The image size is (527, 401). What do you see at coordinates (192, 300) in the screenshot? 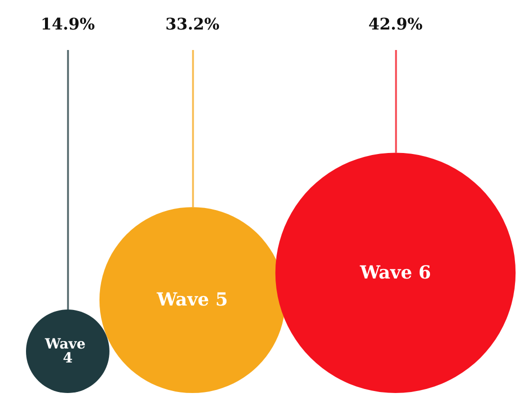
I see `category-label: Wave 5` at bounding box center [192, 300].